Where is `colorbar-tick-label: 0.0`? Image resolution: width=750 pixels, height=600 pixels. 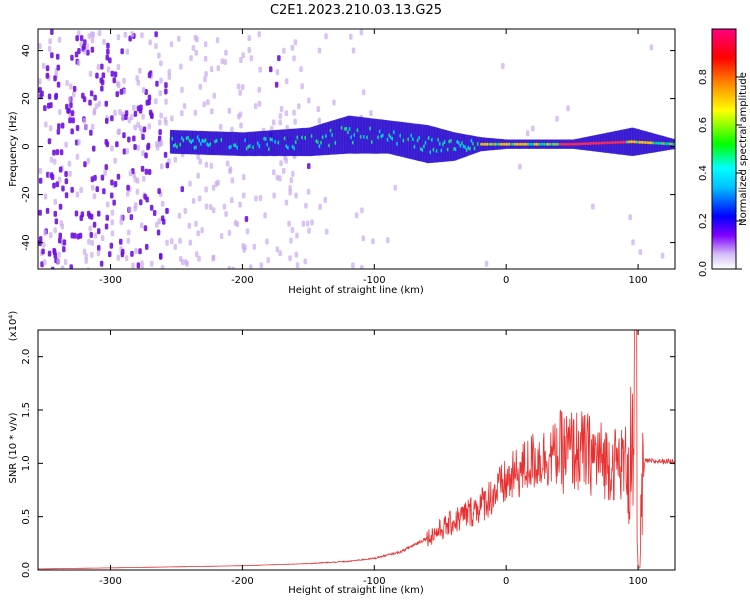
colorbar-tick-label: 0.0 is located at coordinates (703, 269).